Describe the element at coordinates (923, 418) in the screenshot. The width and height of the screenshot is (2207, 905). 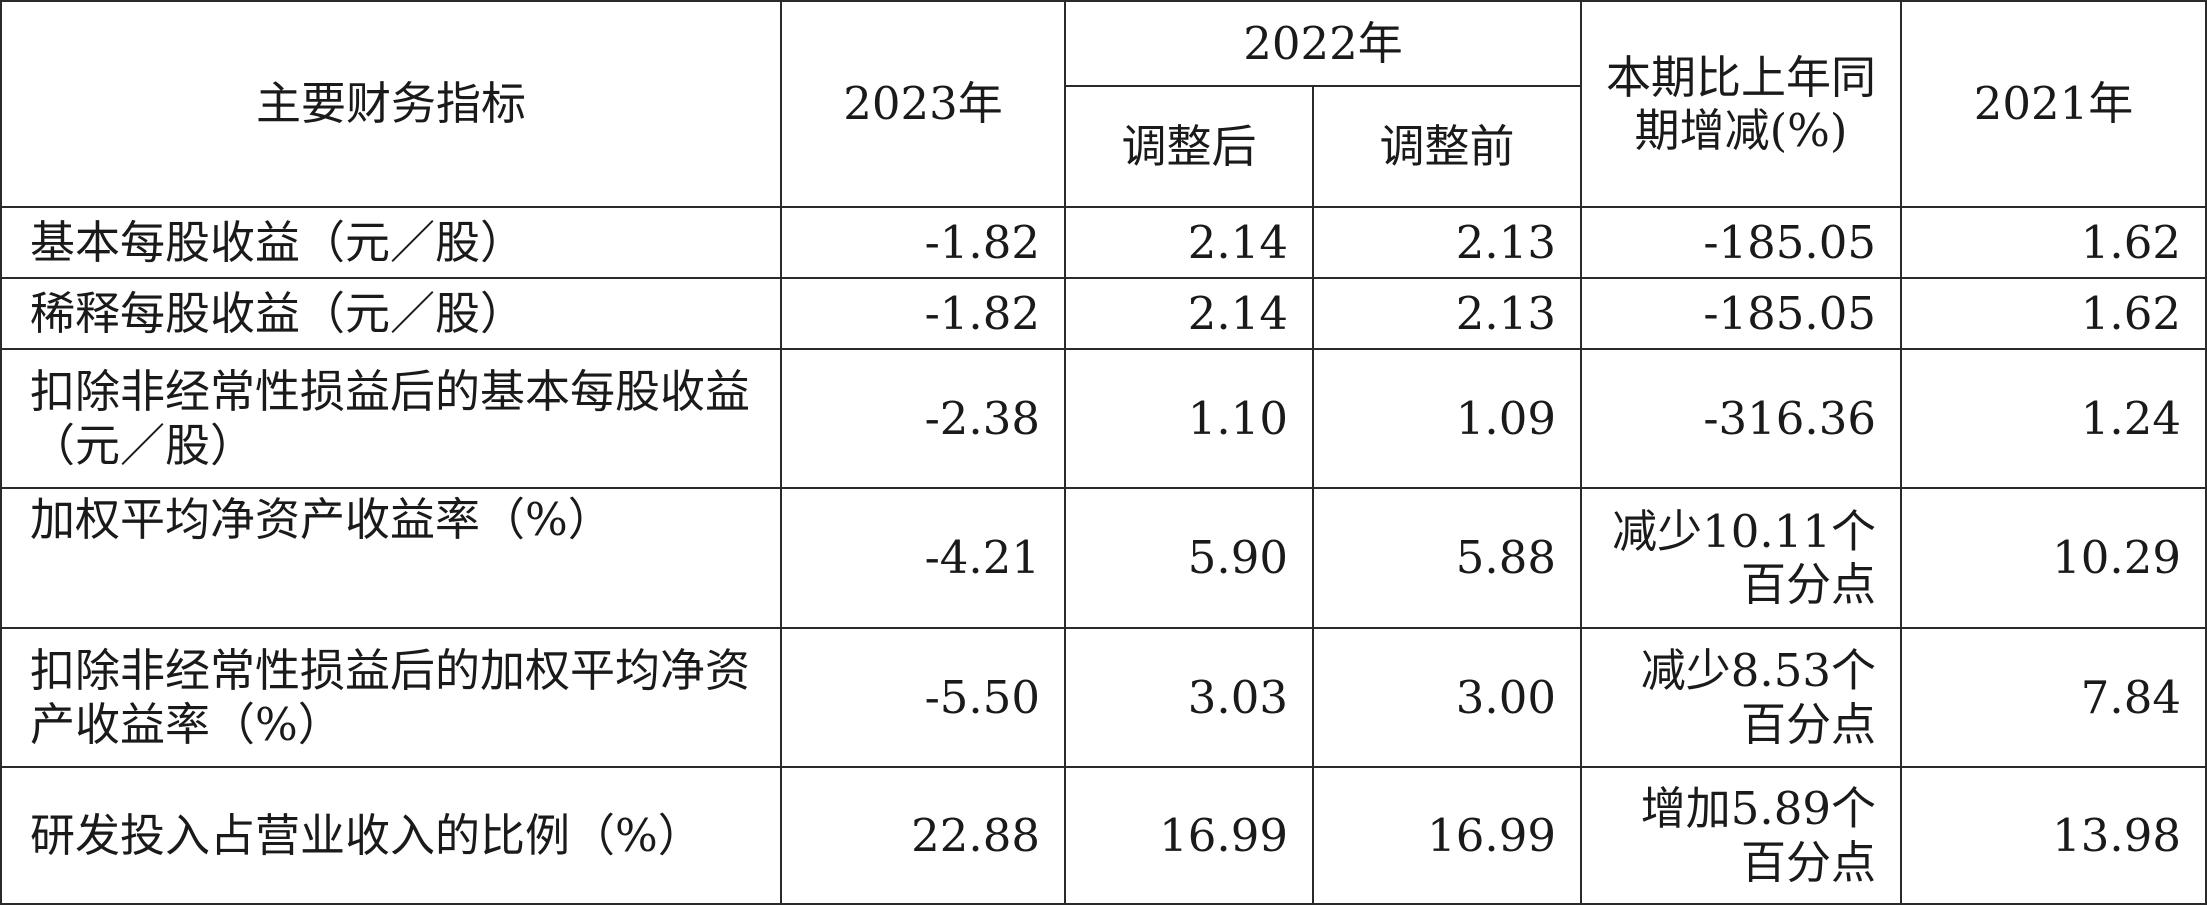
I see `value-2023: -2.38` at that location.